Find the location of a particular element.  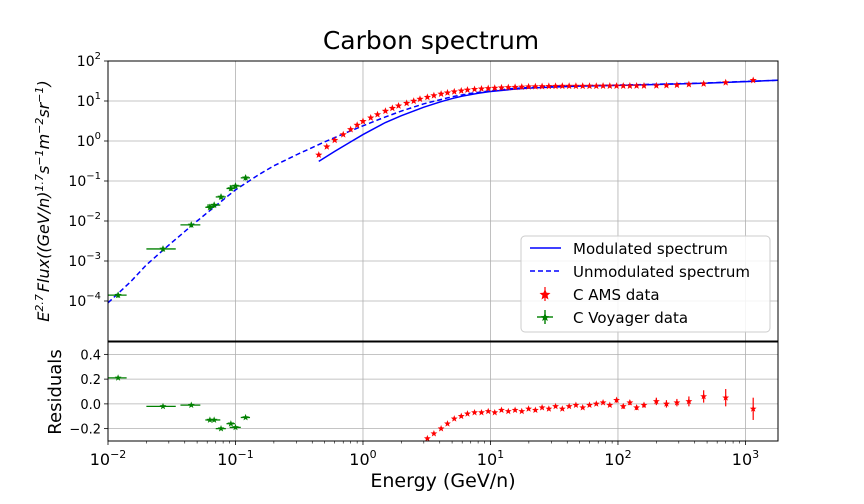

main-y-axis-label: E2.7Flux((GeV/n)1.7s−1m−2sr−1) is located at coordinates (43, 201).